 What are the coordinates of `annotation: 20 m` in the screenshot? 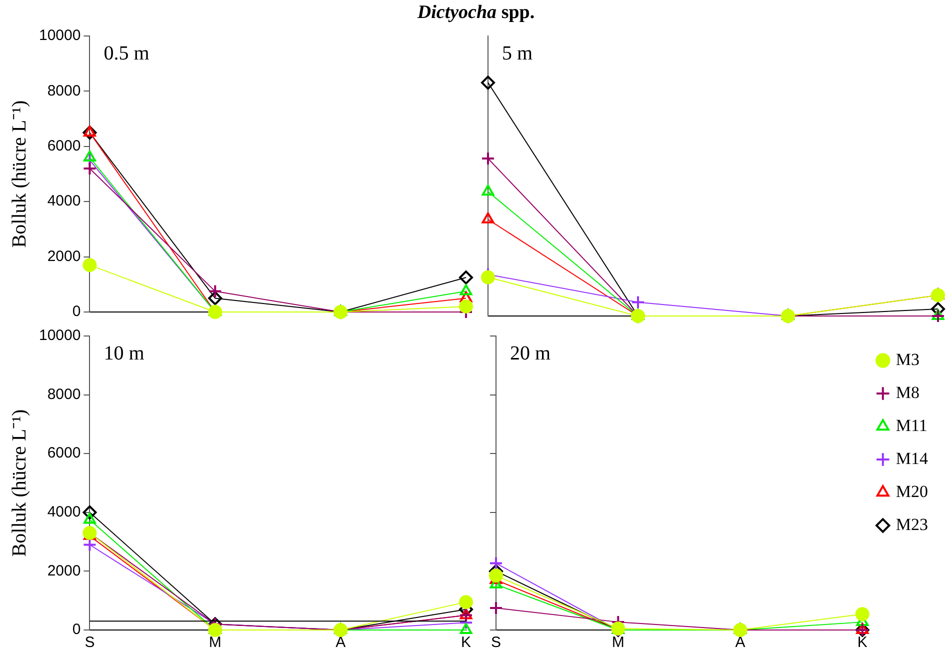 It's located at (530, 353).